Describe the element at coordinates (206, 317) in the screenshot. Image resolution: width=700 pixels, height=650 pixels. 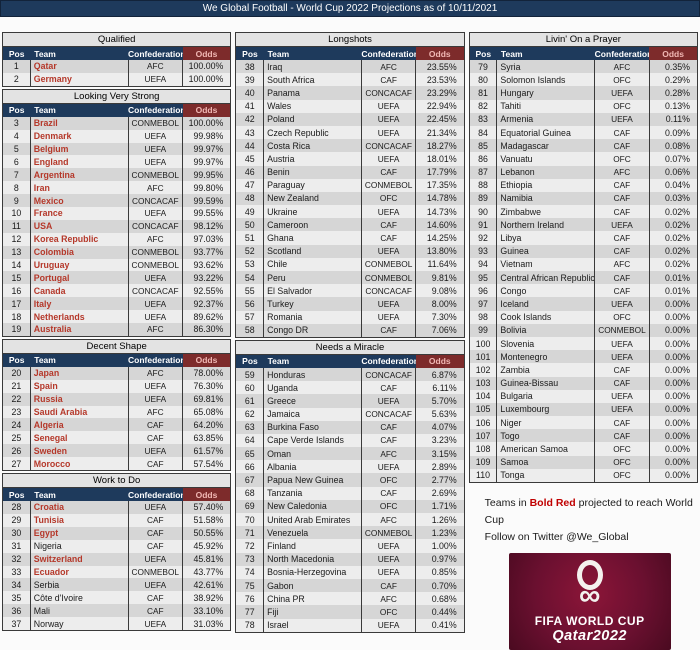
I see `cell-odds: 89.62%` at that location.